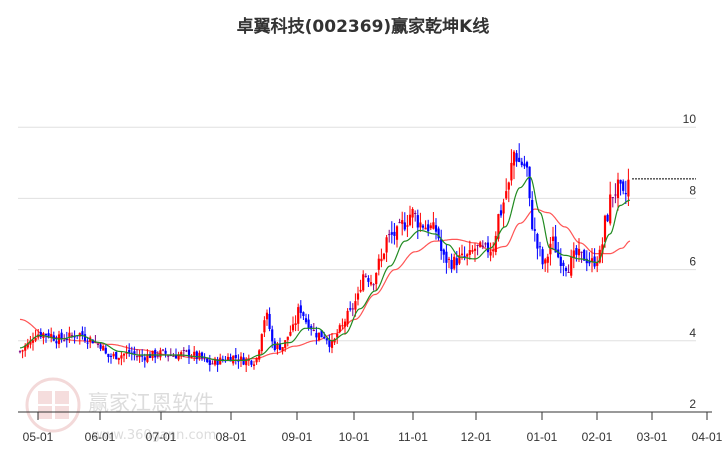  What do you see at coordinates (231, 437) in the screenshot?
I see `x-tick-label: 08-01` at bounding box center [231, 437].